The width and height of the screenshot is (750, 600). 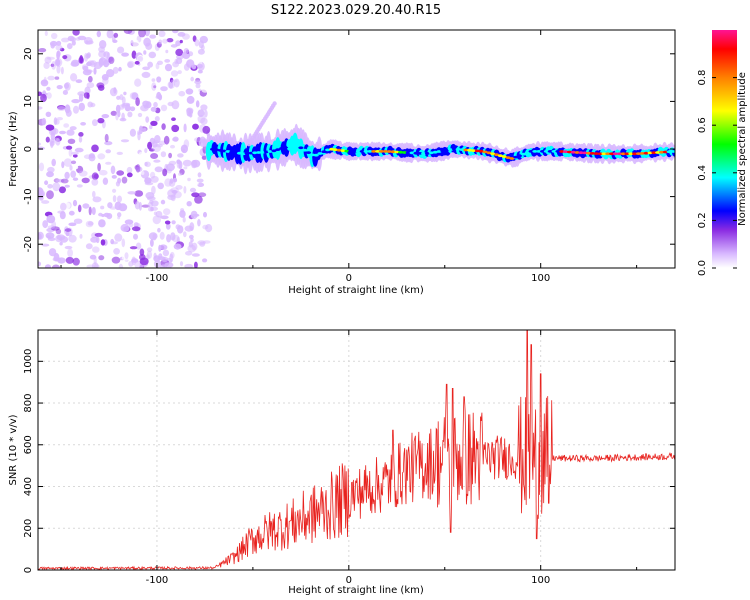 What do you see at coordinates (274, 103) in the screenshot?
I see `signal-arm` at bounding box center [274, 103].